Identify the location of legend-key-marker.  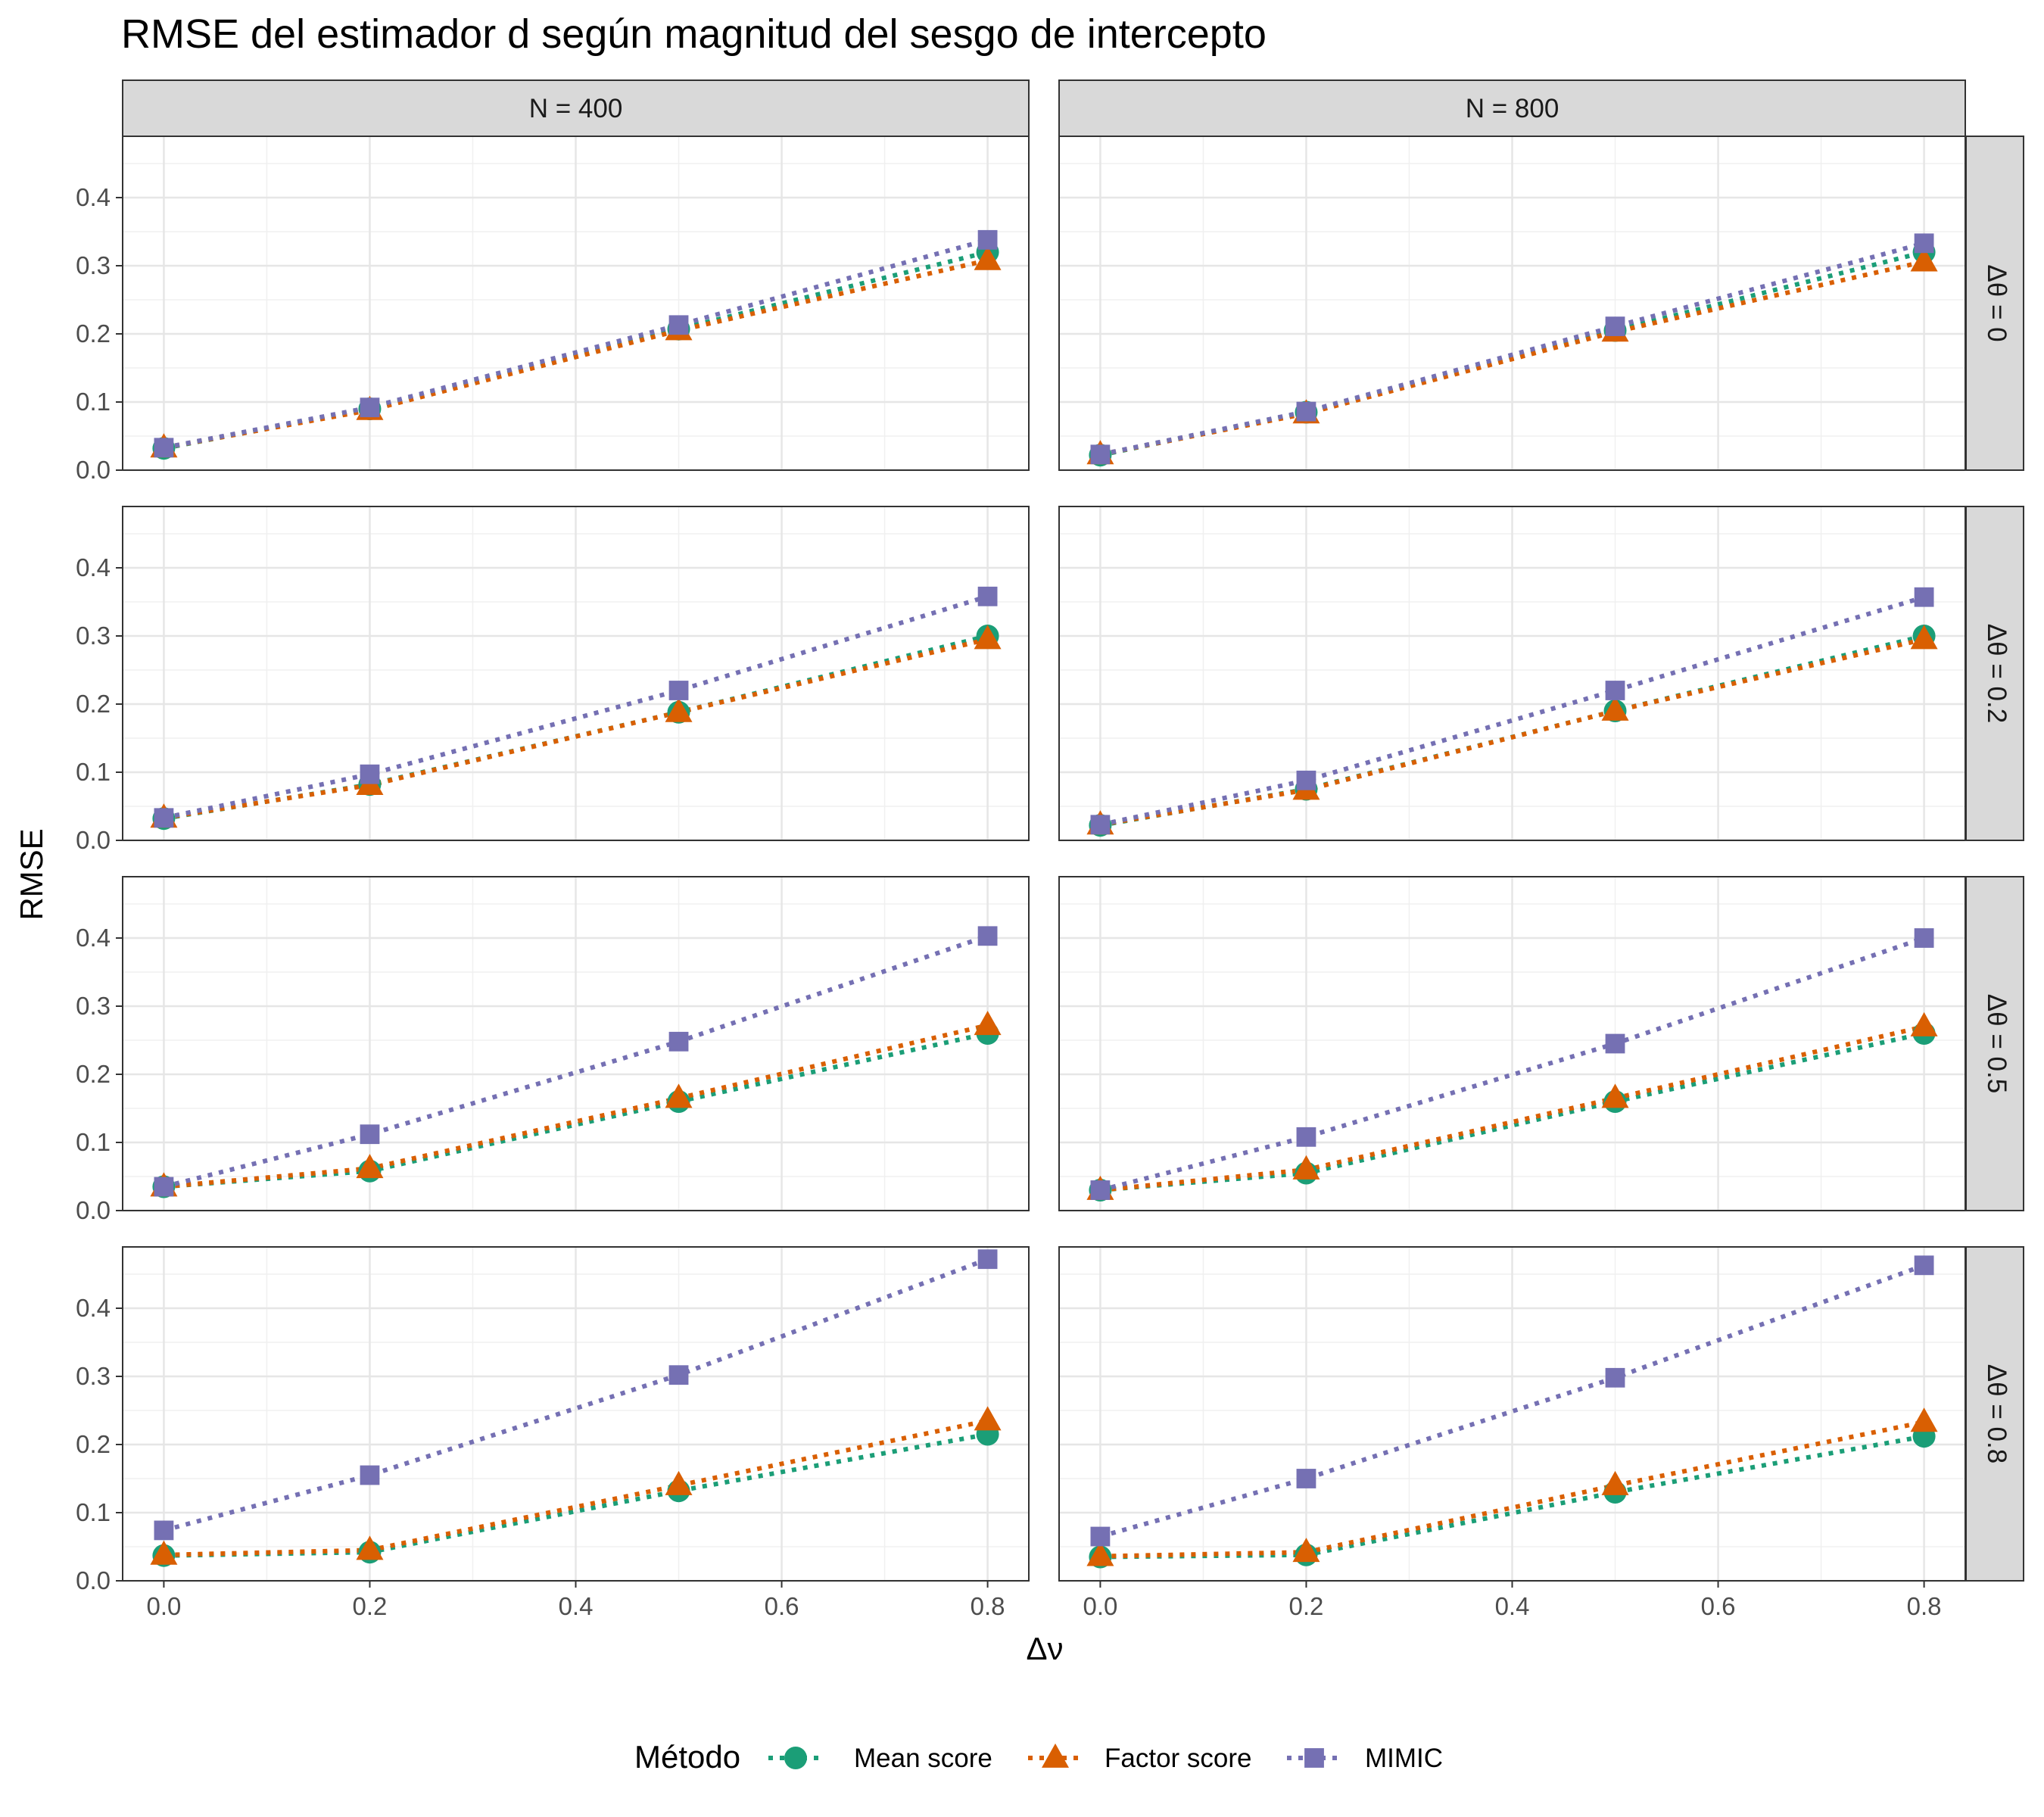
(1314, 1758).